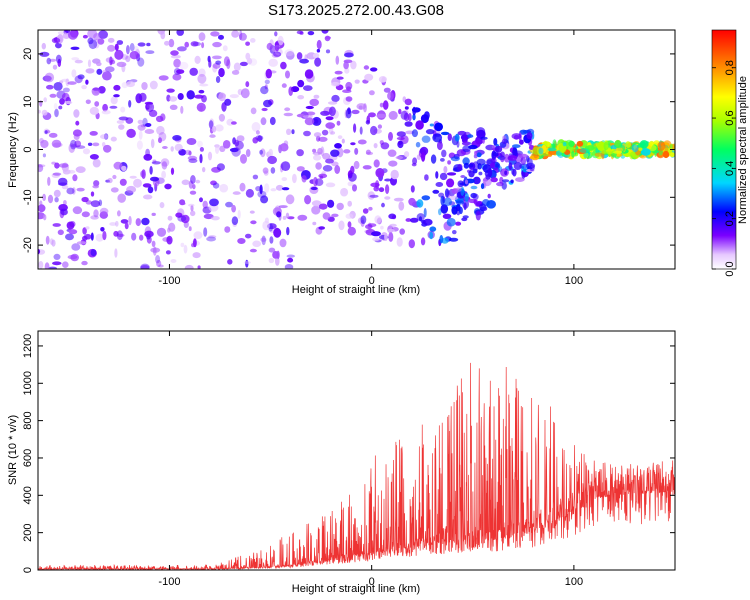  Describe the element at coordinates (28, 420) in the screenshot. I see `snr-y-tick-label: 800` at that location.